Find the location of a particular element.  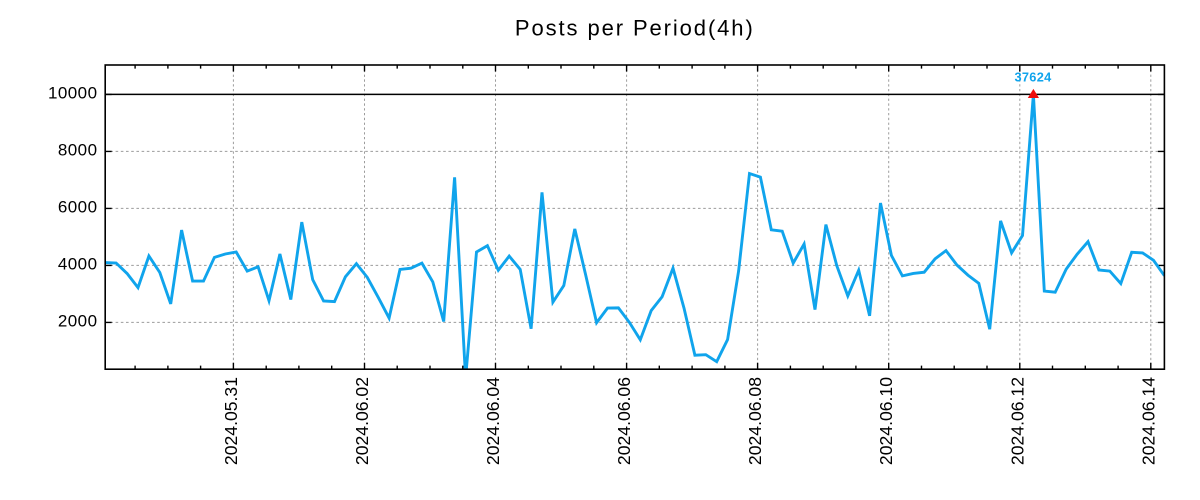

svg-text: 2024.06.14 is located at coordinates (1148, 421).